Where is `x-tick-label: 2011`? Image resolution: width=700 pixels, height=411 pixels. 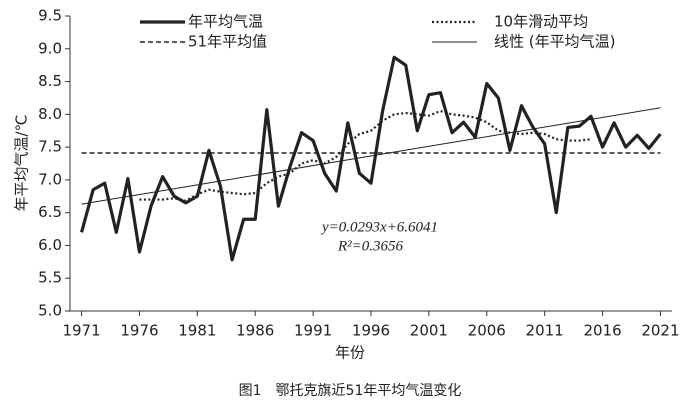 x-tick-label: 2011 is located at coordinates (545, 331).